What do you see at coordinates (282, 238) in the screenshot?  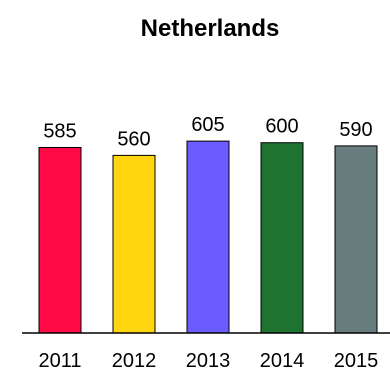 I see `bar-2014` at bounding box center [282, 238].